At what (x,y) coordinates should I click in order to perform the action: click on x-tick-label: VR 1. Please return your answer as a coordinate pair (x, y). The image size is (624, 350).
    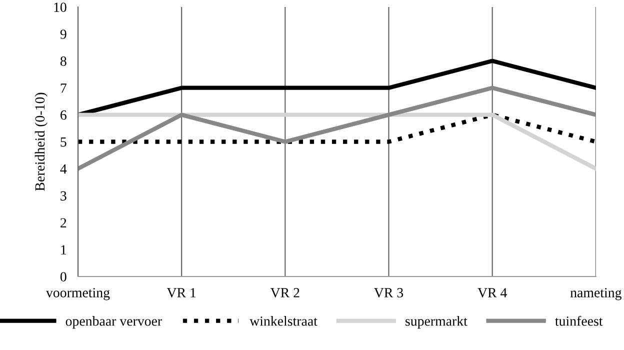
    Looking at the image, I should click on (181, 293).